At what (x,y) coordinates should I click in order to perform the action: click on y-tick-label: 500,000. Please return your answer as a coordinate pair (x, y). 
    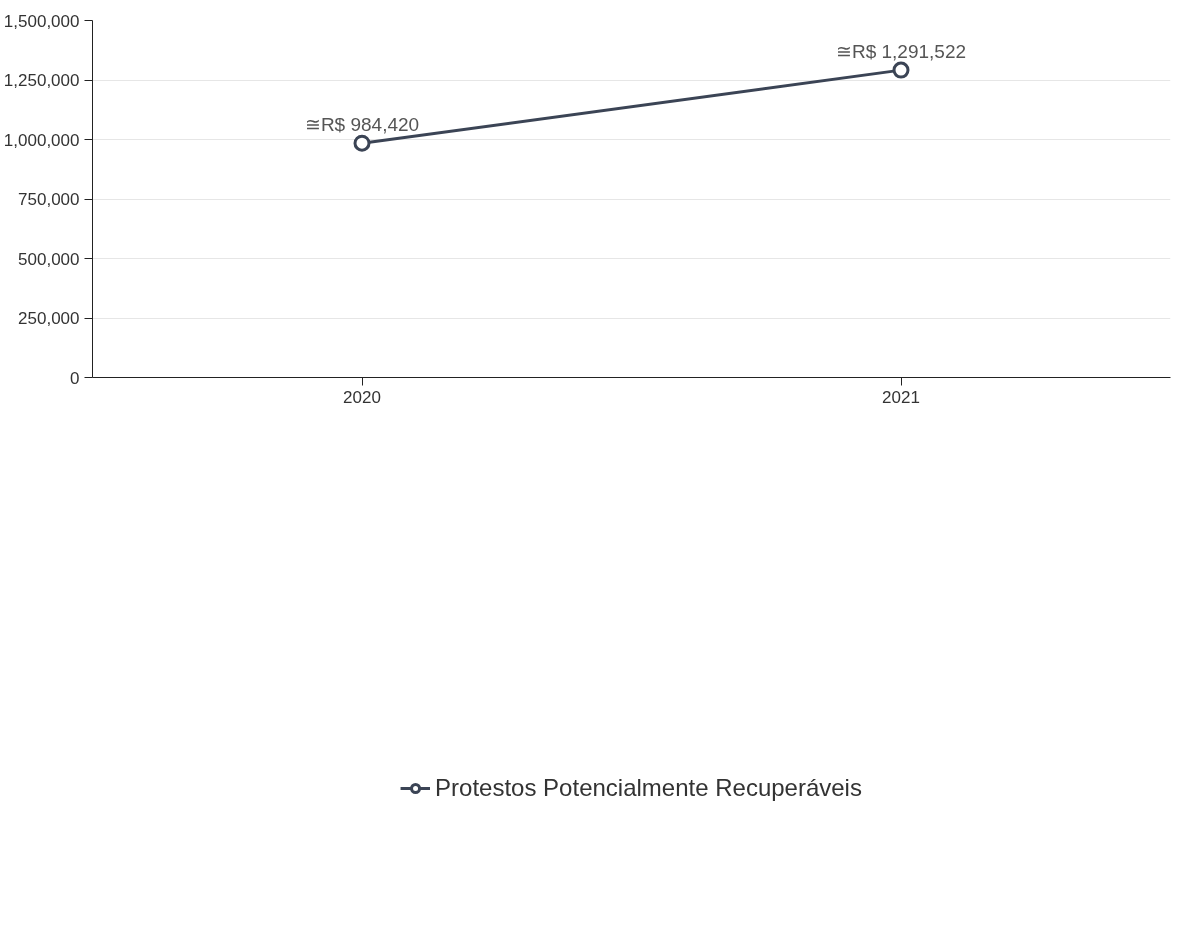
    Looking at the image, I should click on (49, 259).